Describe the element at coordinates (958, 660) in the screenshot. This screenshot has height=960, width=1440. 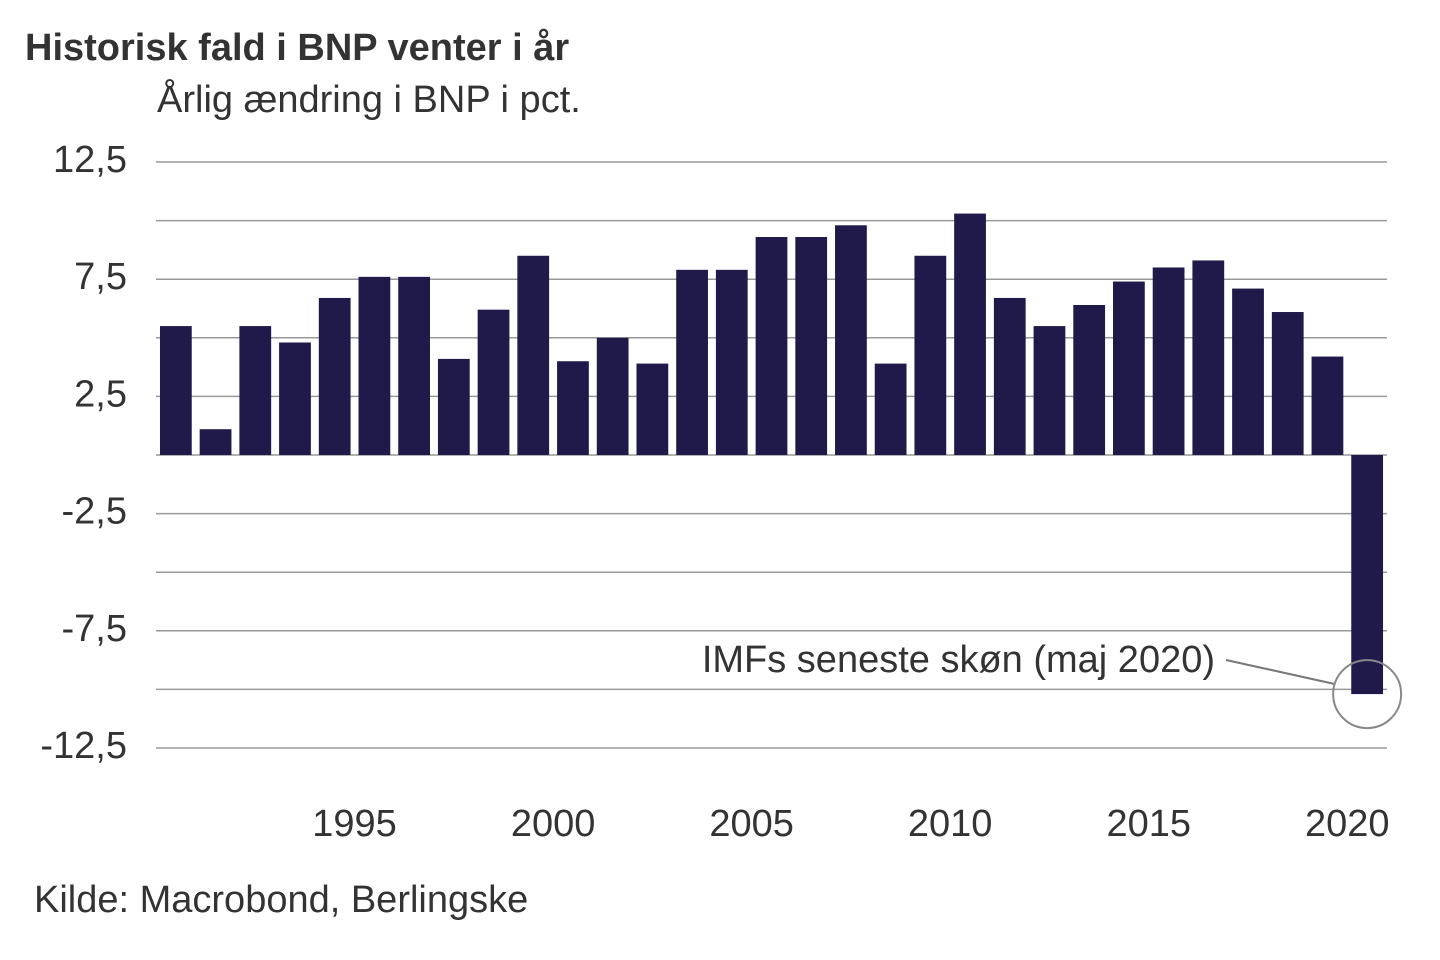
I see `annotation: IMFs seneste skøn (maj 2020)` at that location.